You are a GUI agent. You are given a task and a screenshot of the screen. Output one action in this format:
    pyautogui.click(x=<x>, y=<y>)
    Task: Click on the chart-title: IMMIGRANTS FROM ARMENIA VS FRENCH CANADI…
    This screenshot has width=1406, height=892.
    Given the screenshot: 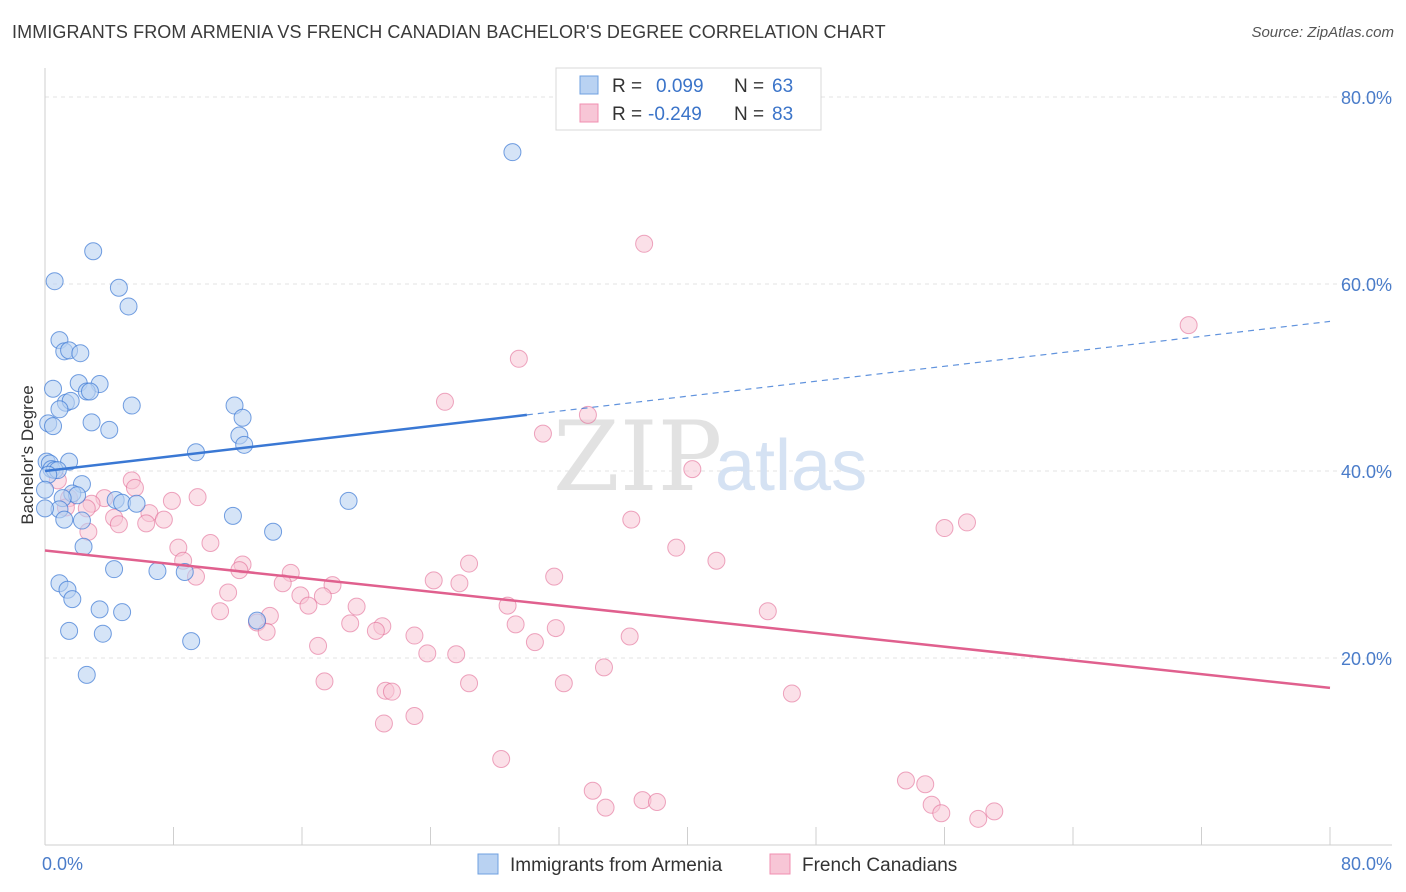 What is the action you would take?
    pyautogui.click(x=449, y=32)
    